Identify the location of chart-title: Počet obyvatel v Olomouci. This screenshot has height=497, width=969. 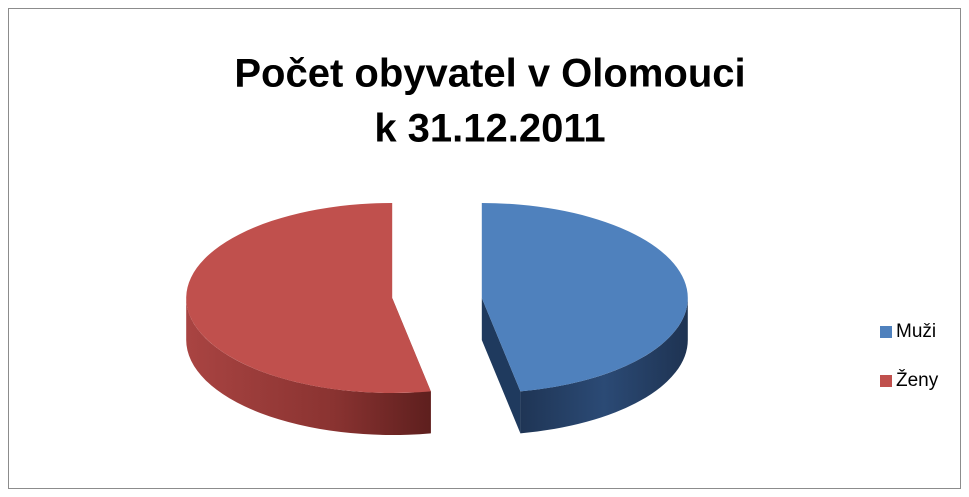
(489, 74).